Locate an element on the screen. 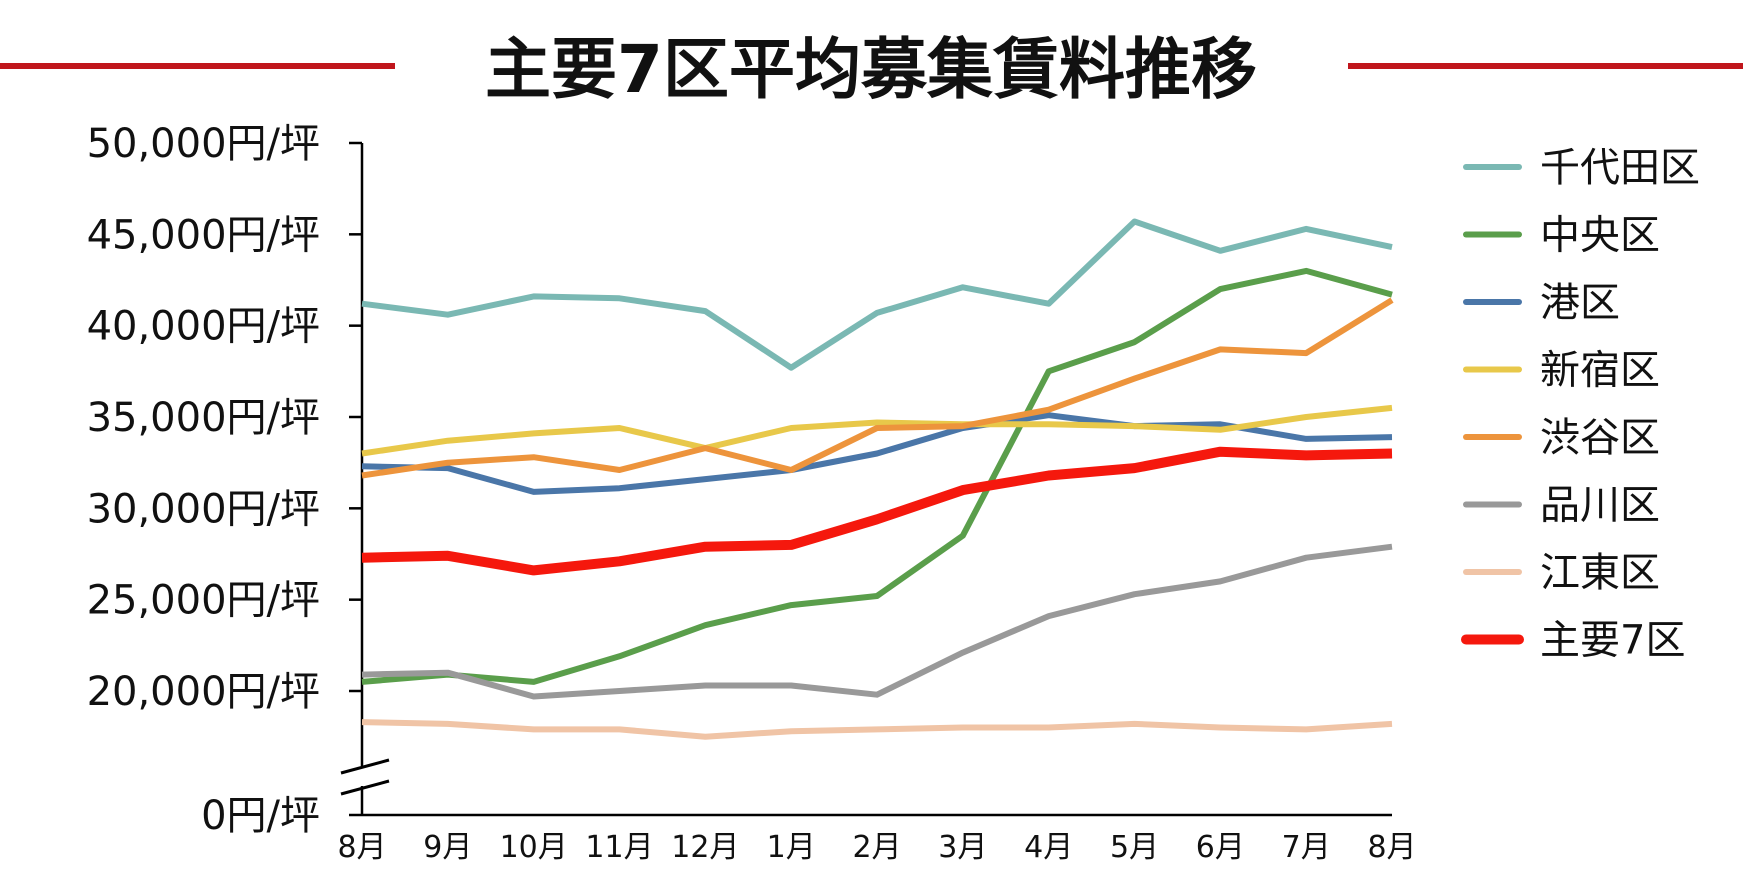 This screenshot has width=1743, height=884. x-tick-label: 12月 is located at coordinates (705, 847).